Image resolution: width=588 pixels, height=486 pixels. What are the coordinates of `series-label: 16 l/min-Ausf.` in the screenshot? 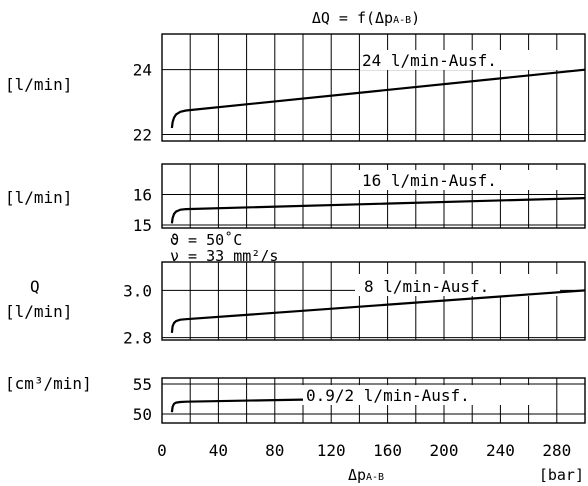 It's located at (429, 180).